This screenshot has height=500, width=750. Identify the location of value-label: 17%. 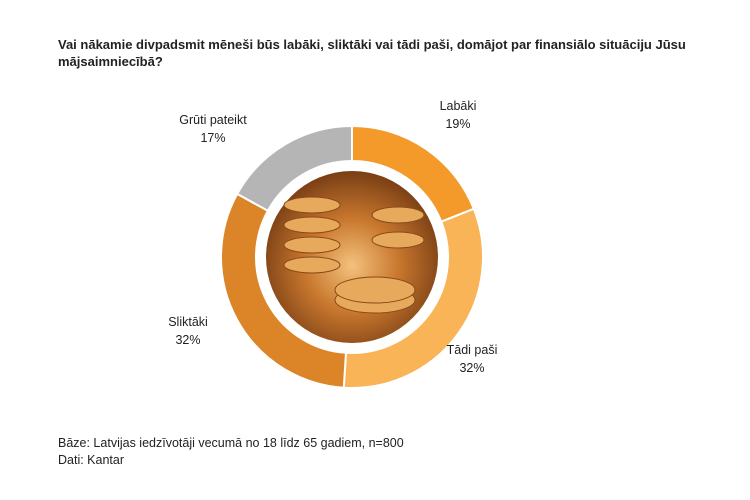
(212, 138).